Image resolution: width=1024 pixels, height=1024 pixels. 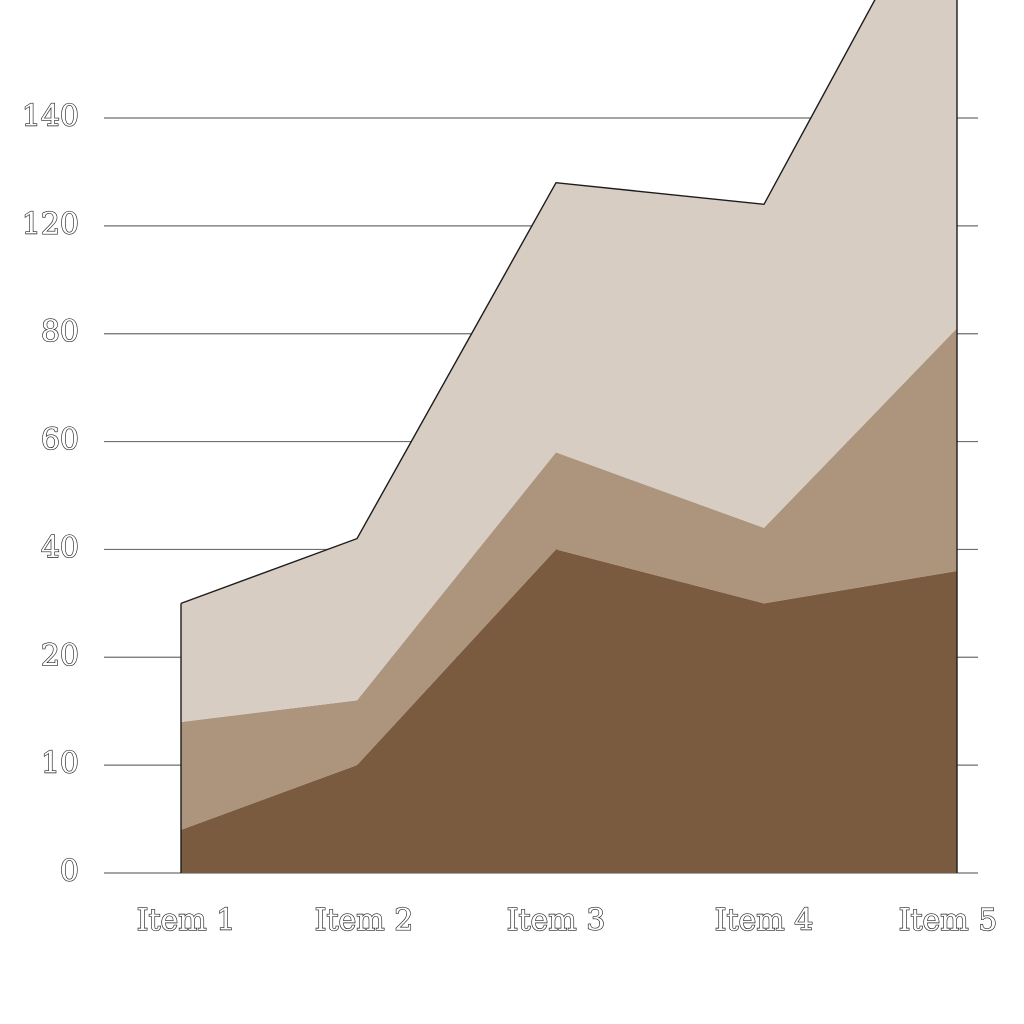 What do you see at coordinates (69, 871) in the screenshot?
I see `y-tick-label: 0` at bounding box center [69, 871].